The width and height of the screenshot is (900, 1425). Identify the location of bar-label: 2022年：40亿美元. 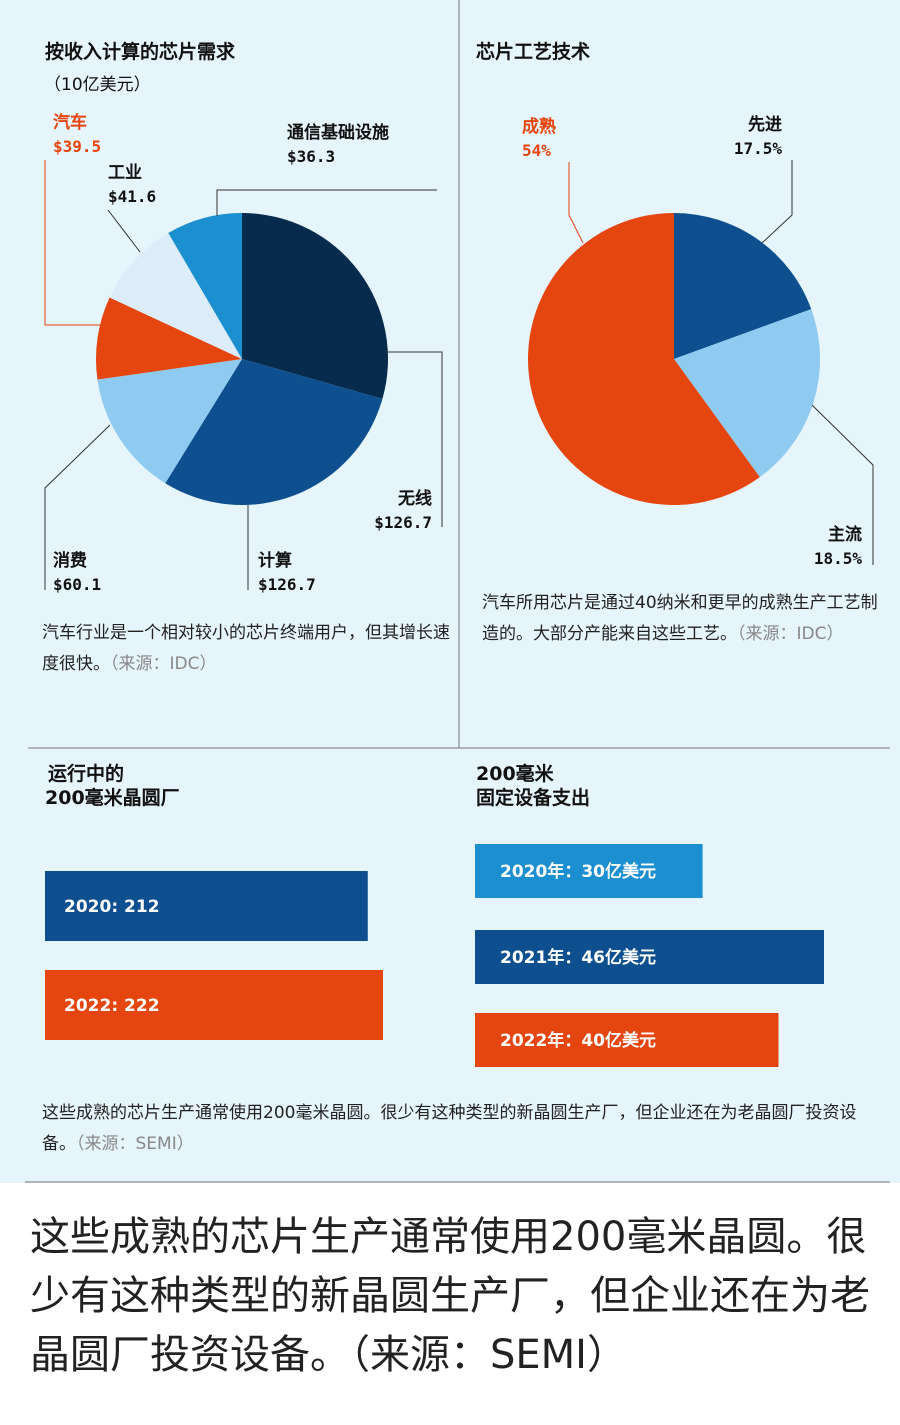
(578, 1040).